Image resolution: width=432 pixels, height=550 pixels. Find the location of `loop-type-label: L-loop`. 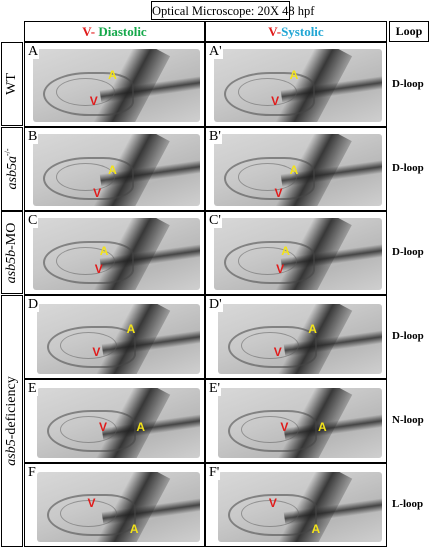

loop-type-label: L-loop is located at coordinates (408, 504).